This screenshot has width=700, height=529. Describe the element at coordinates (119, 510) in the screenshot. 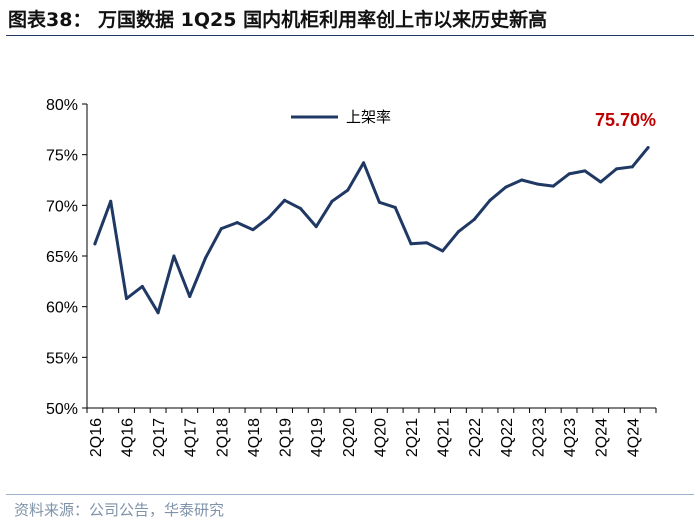

I see `source-note: 资料来源：公司公告，华泰研究` at that location.